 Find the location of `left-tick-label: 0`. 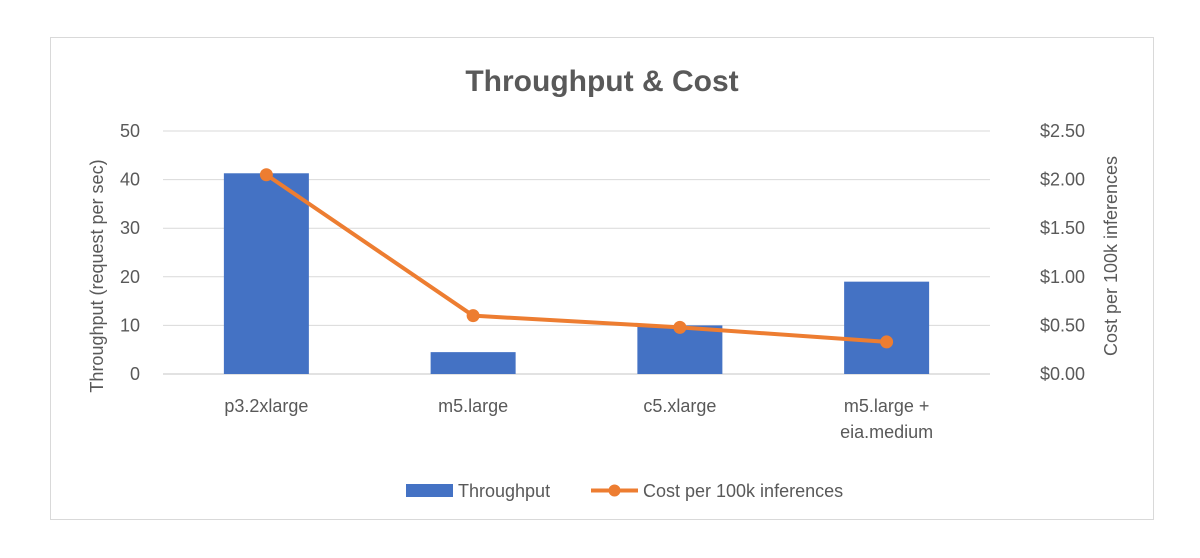

left-tick-label: 0 is located at coordinates (135, 374).